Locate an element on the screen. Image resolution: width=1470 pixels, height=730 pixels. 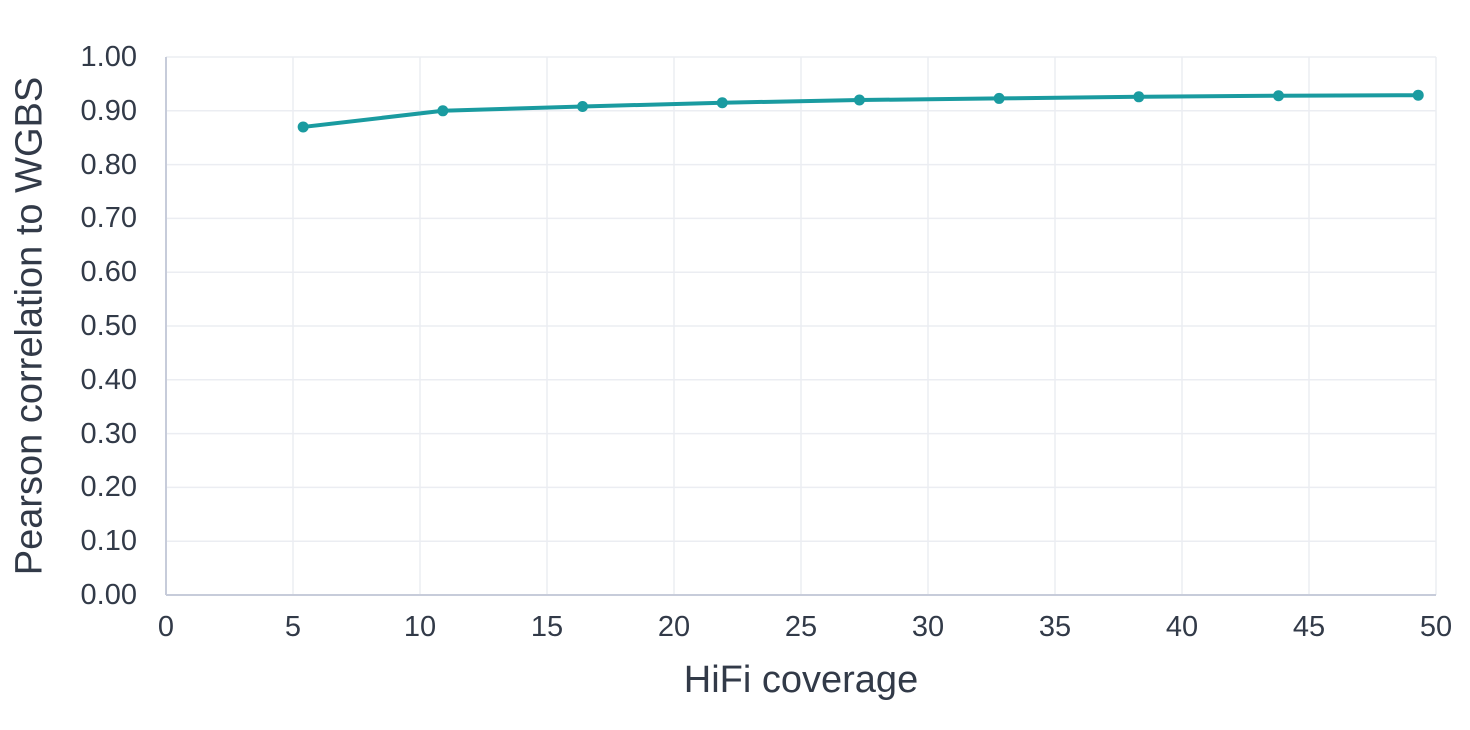
y-tick-label: 1.00 is located at coordinates (108, 57).